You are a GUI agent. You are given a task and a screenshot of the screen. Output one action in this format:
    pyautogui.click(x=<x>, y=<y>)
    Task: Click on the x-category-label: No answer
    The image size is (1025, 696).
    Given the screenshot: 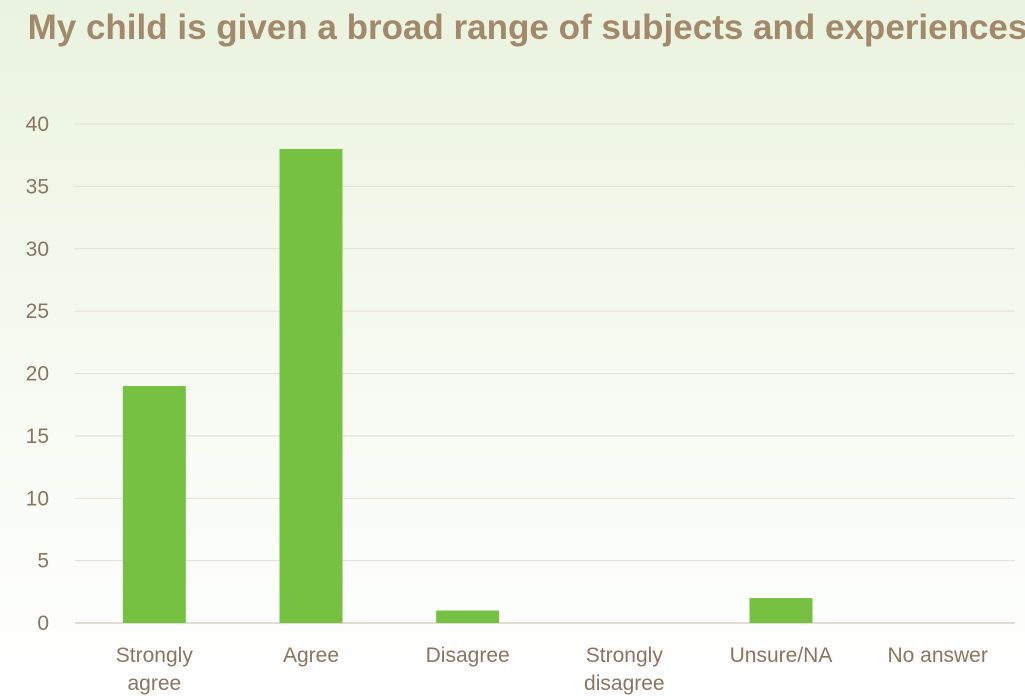 What is the action you would take?
    pyautogui.click(x=937, y=655)
    